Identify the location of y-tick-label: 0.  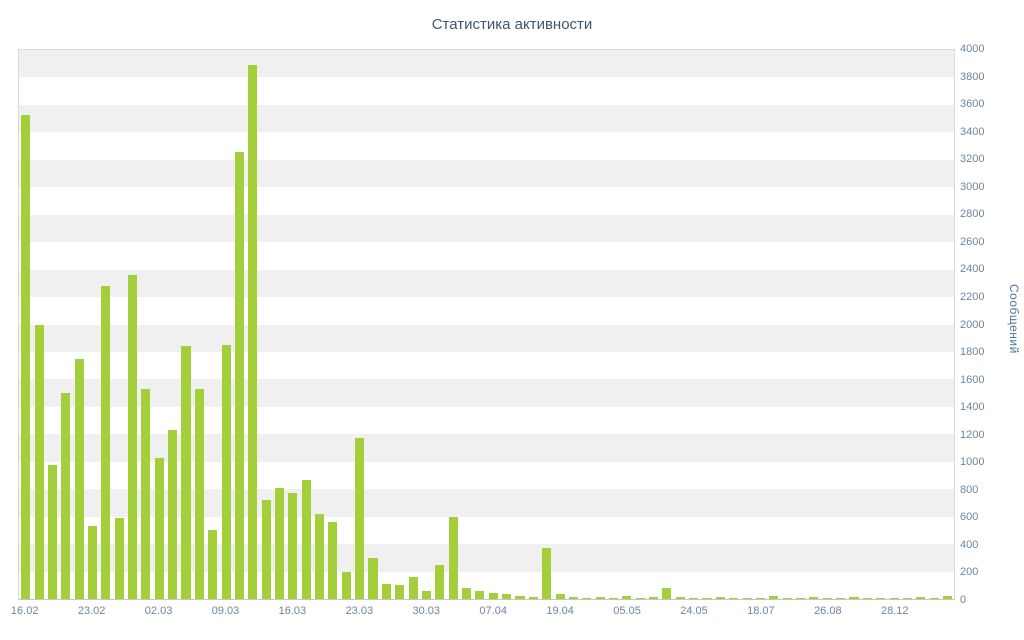
(963, 600).